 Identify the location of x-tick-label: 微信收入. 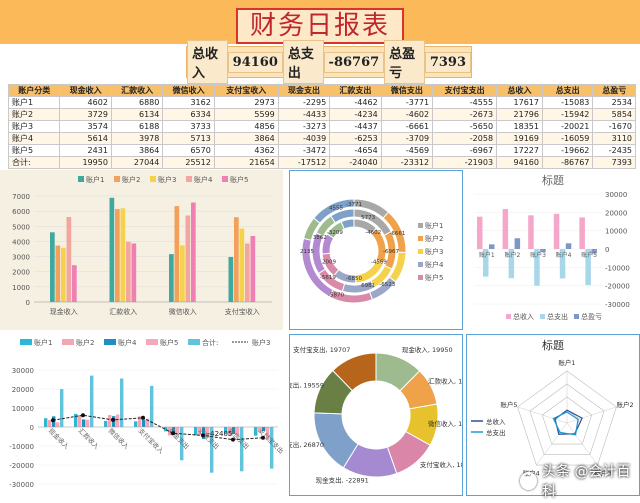
(183, 311).